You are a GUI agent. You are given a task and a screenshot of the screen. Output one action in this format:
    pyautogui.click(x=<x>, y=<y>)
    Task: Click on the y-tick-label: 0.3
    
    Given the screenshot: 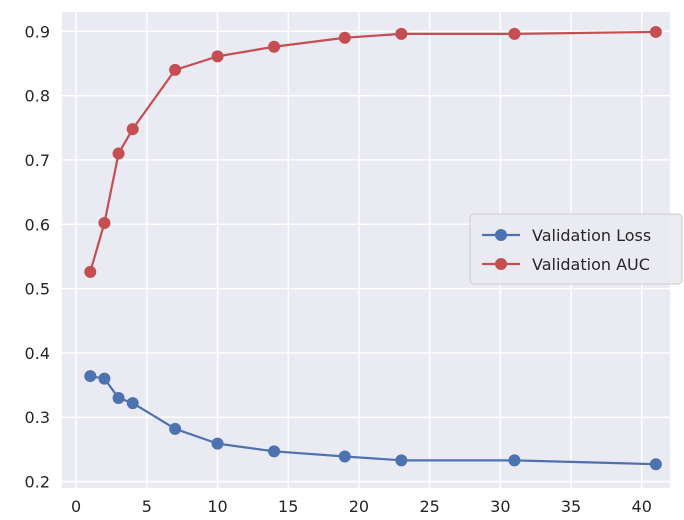 What is the action you would take?
    pyautogui.click(x=37, y=417)
    